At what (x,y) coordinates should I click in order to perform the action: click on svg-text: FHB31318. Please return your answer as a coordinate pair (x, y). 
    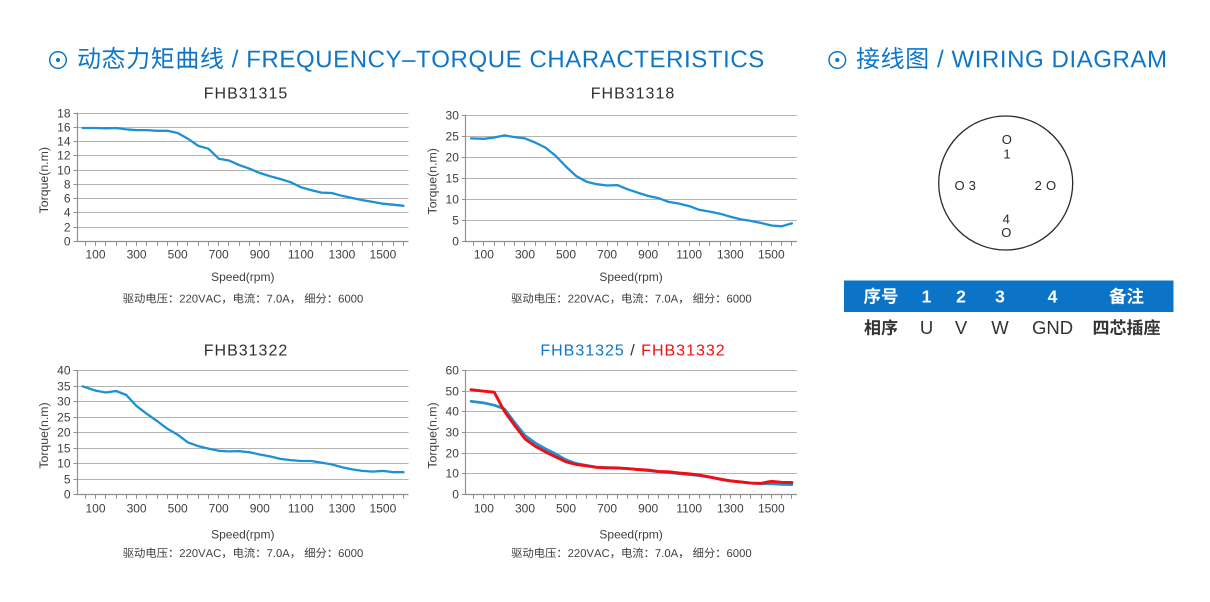
    Looking at the image, I should click on (633, 94).